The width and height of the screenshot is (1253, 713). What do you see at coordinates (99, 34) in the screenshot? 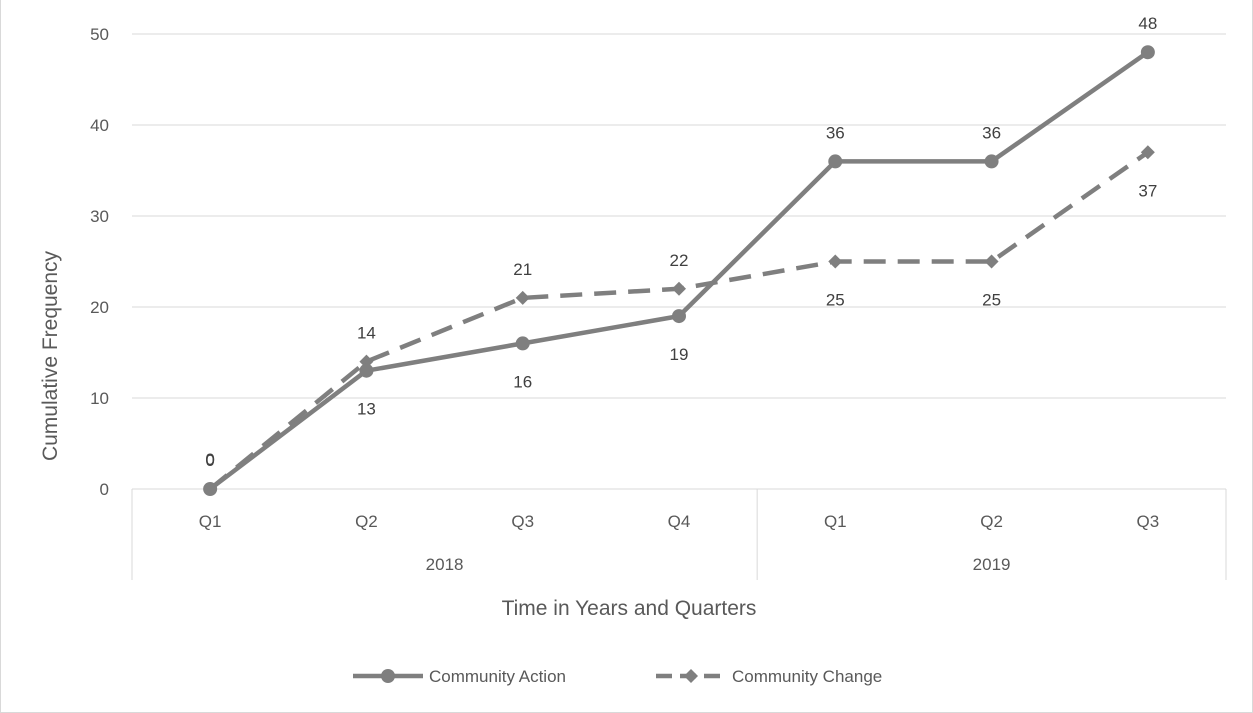
I see `y-tick-label: 50` at bounding box center [99, 34].